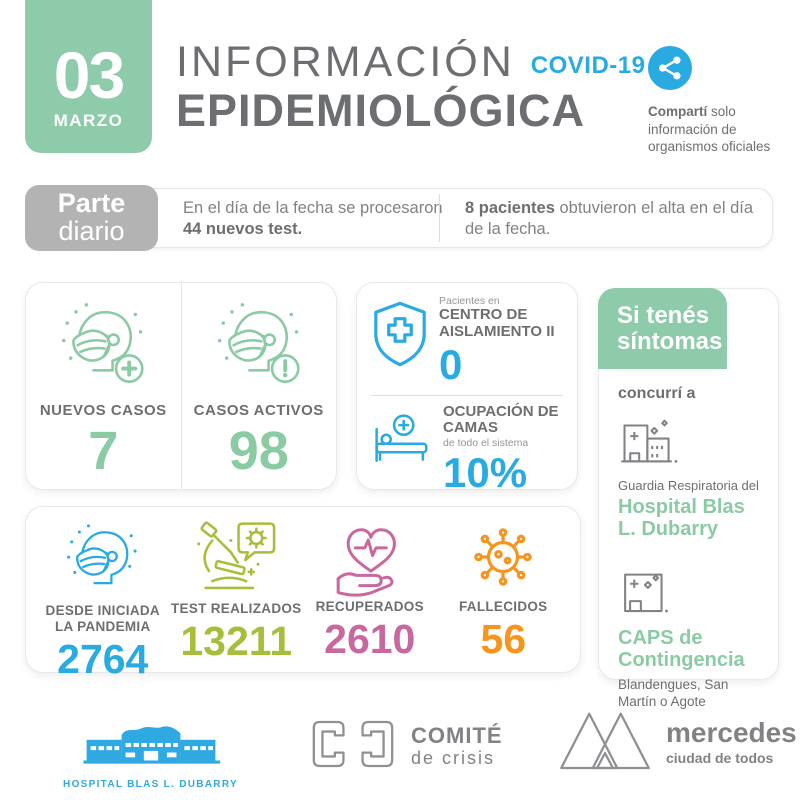 This screenshot has height=800, width=800. What do you see at coordinates (353, 746) in the screenshot?
I see `comite-brackets-icon` at bounding box center [353, 746].